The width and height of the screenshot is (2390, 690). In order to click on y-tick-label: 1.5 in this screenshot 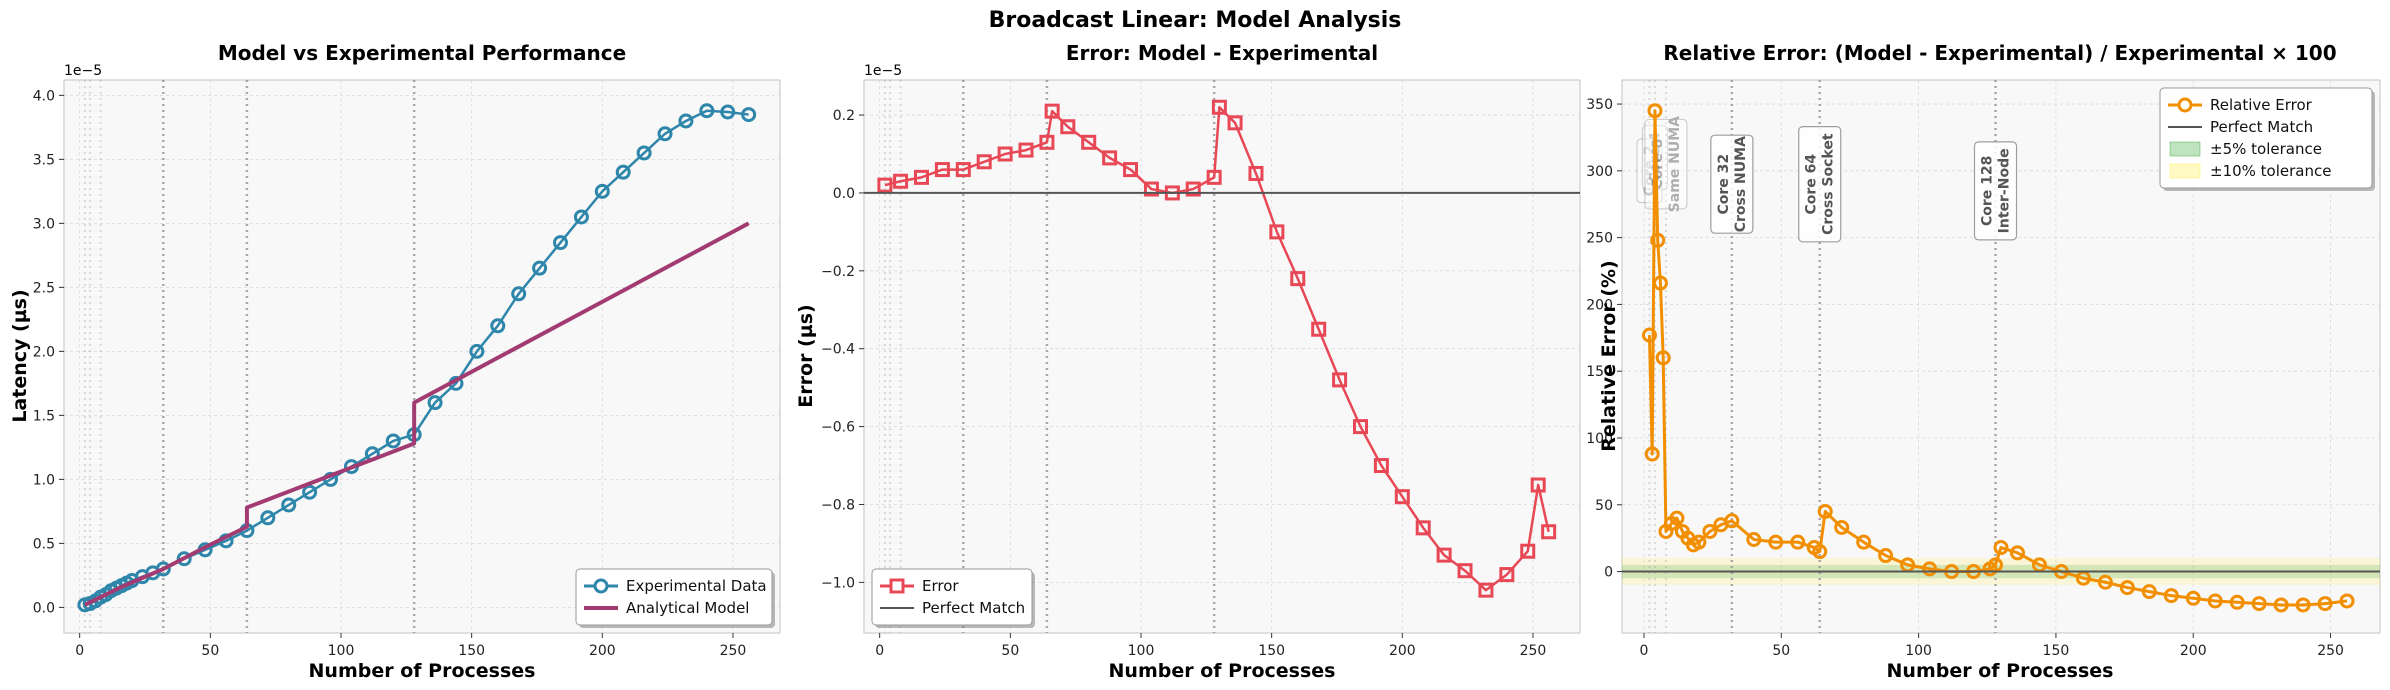, I will do `click(44, 416)`.